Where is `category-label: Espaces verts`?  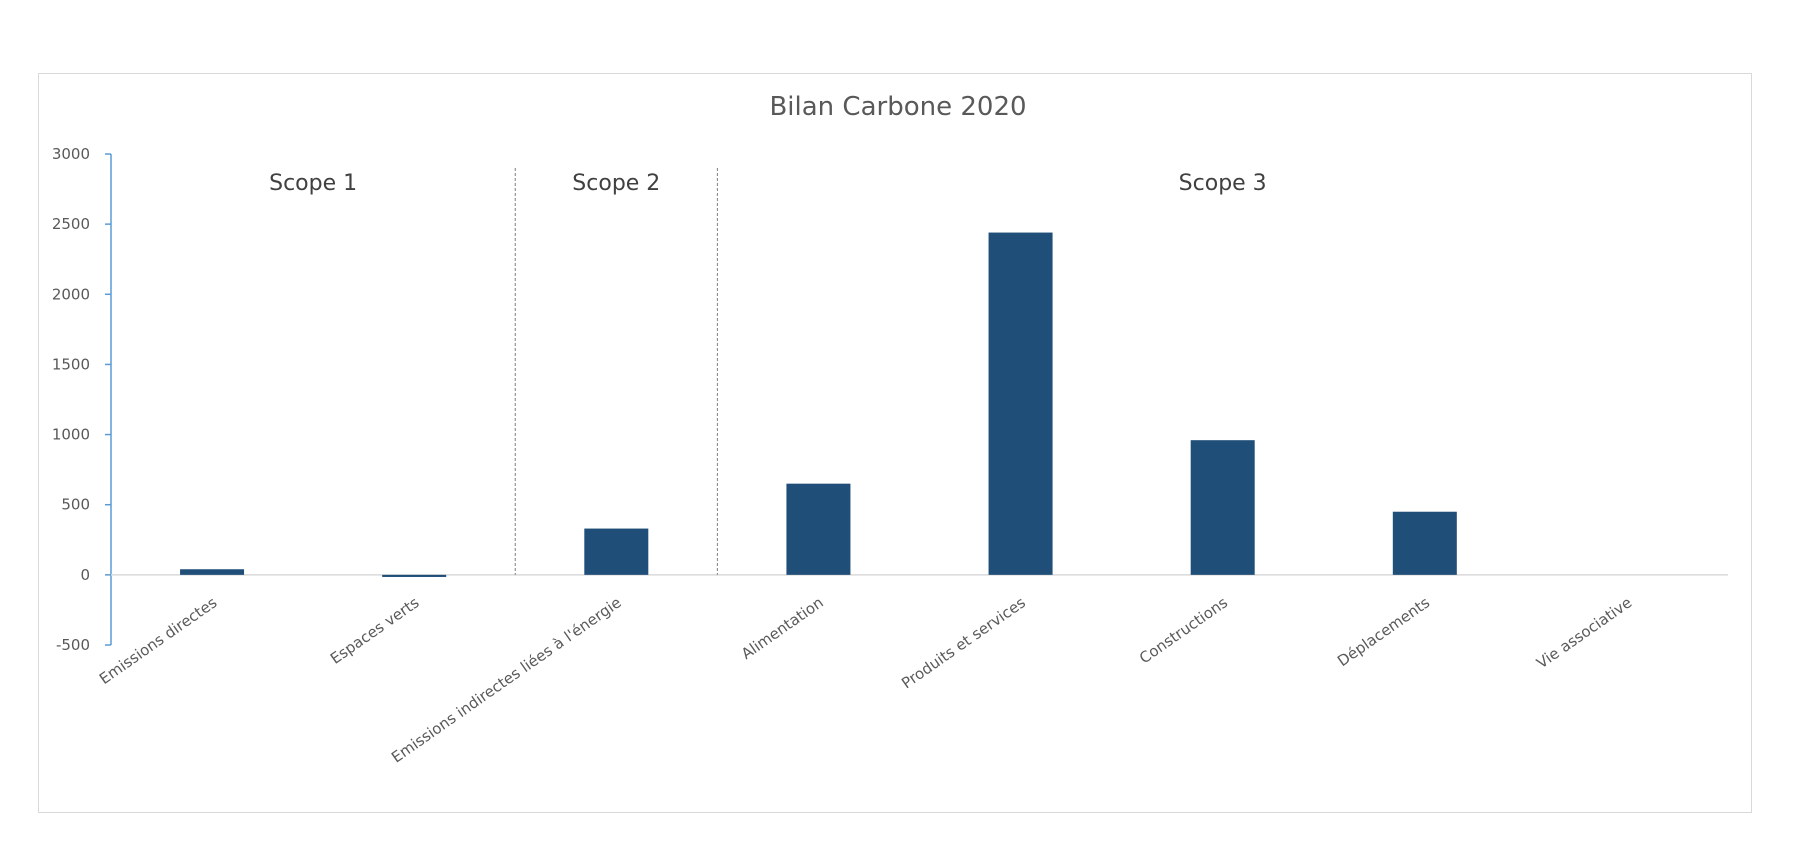 category-label: Espaces verts is located at coordinates (375, 630).